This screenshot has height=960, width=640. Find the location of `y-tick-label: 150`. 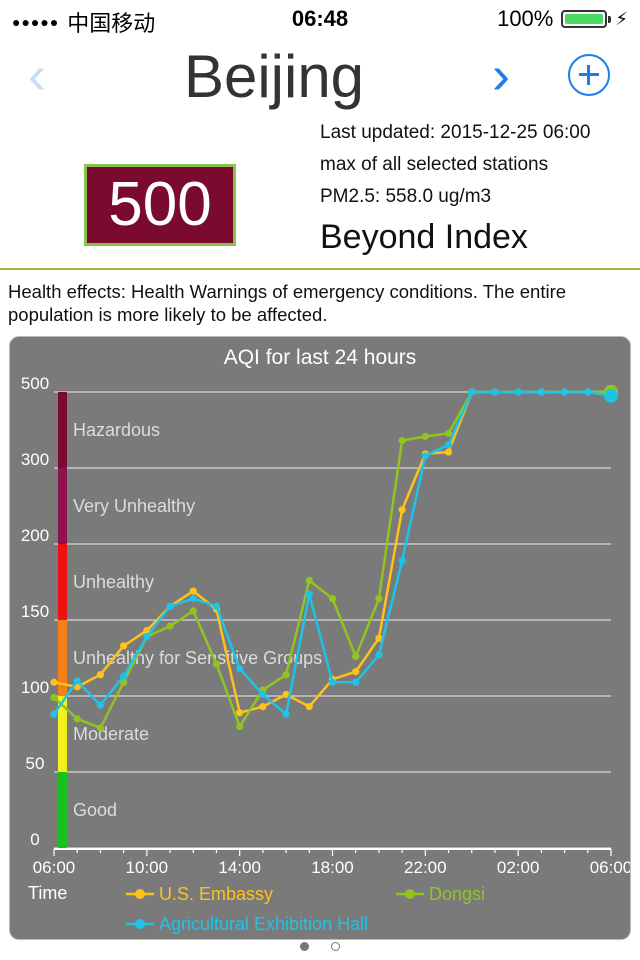

y-tick-label: 150 is located at coordinates (35, 611).